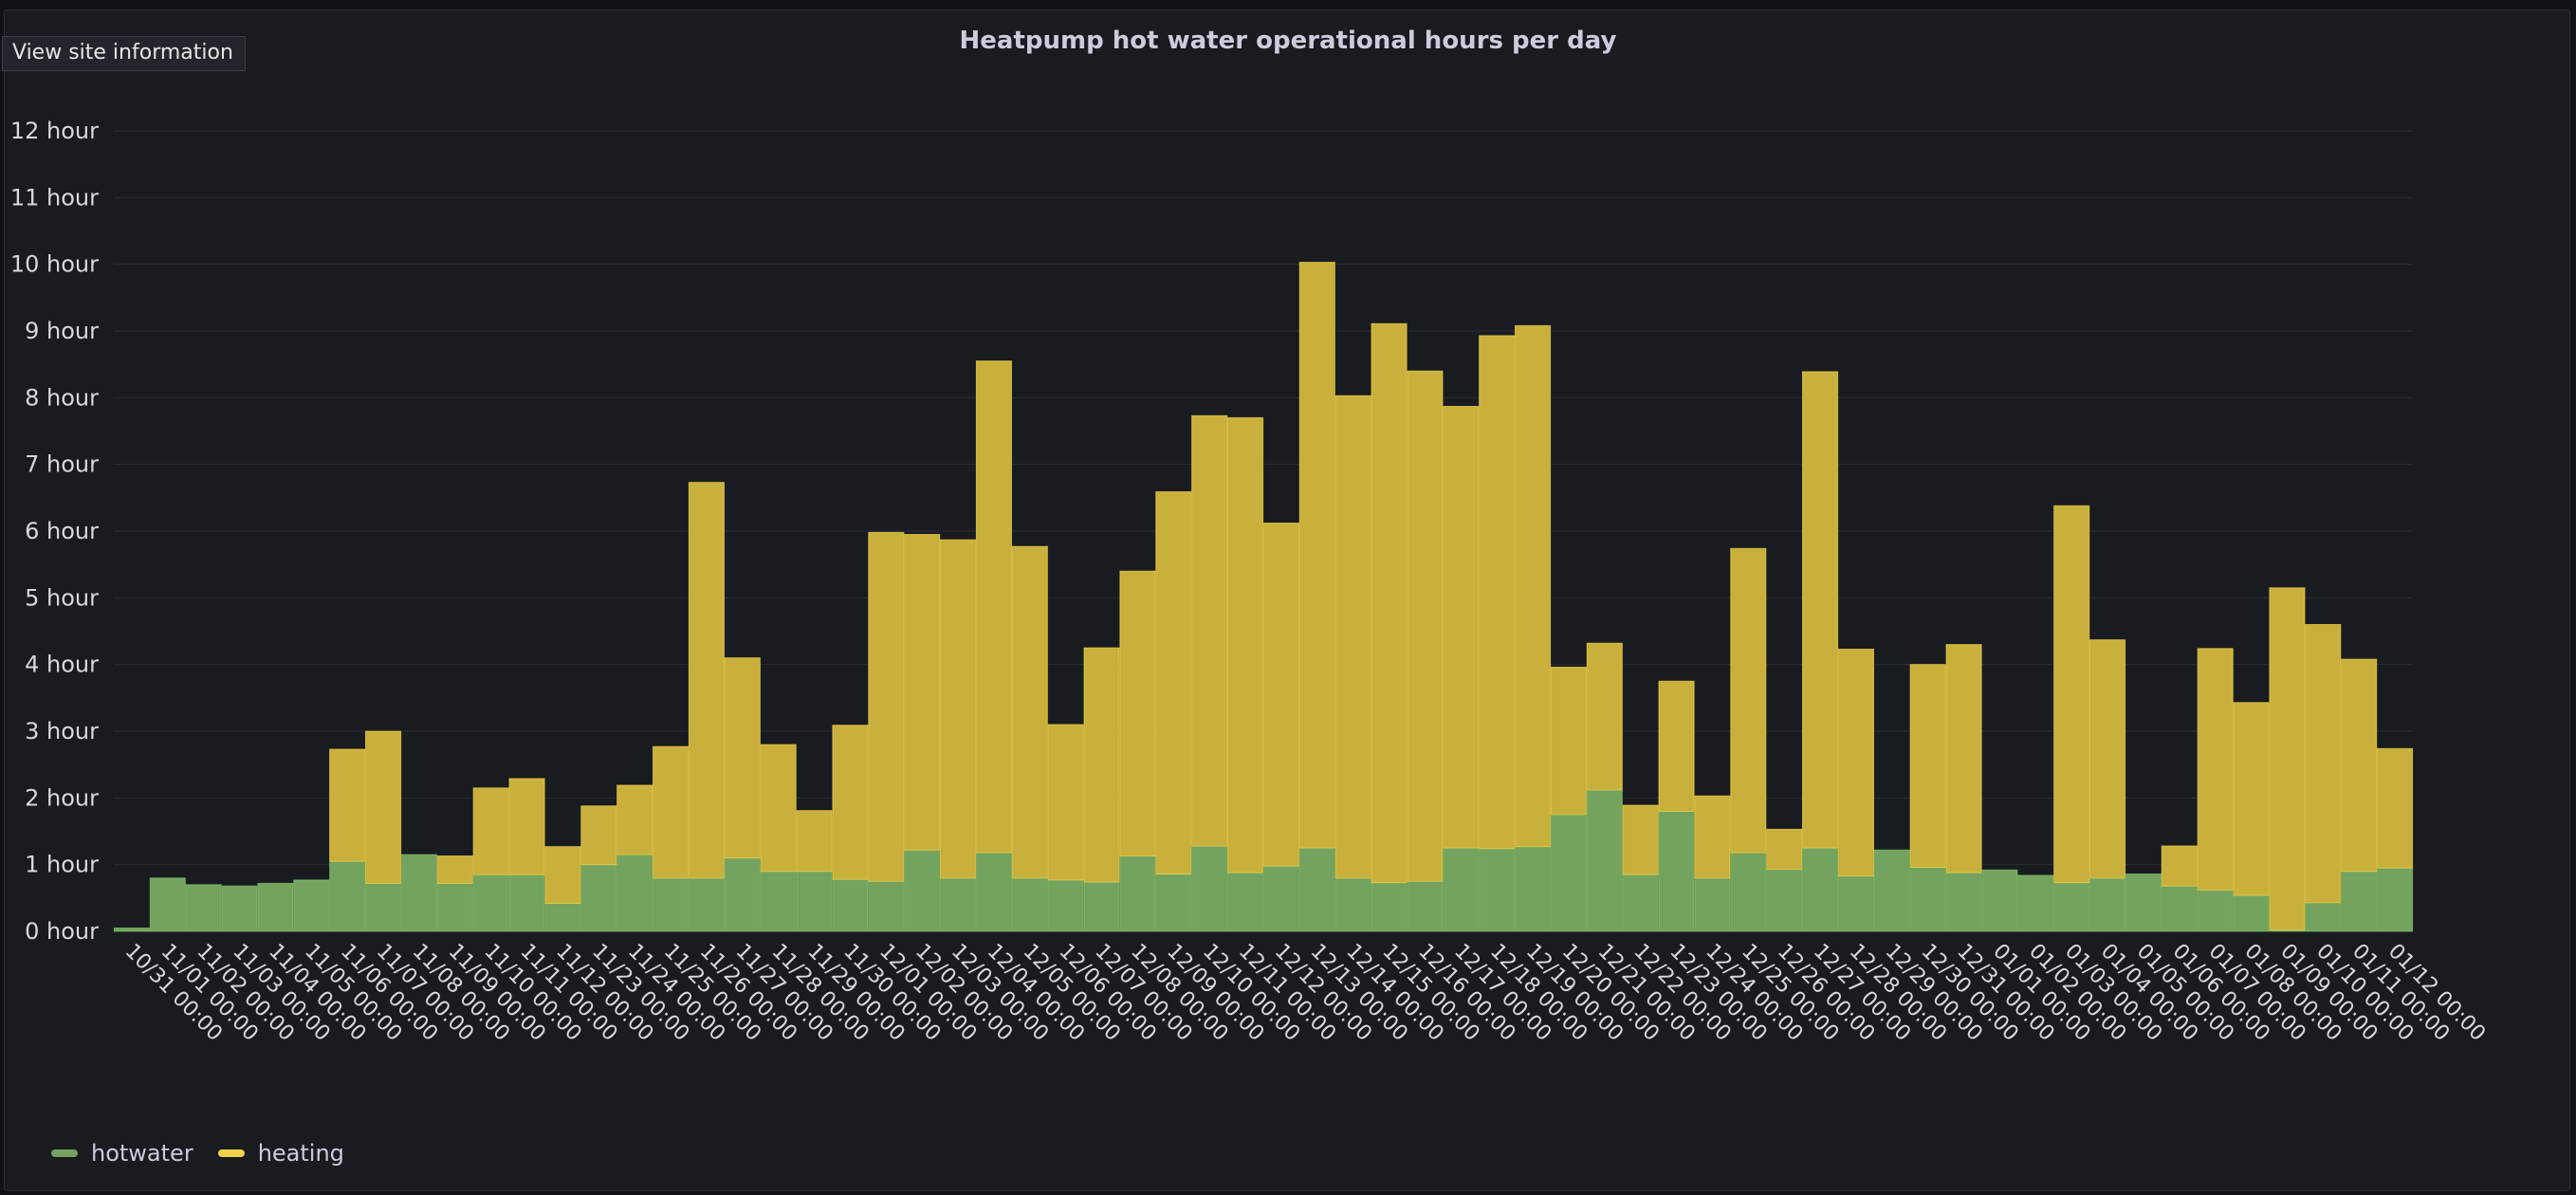 This screenshot has height=1195, width=2576. Describe the element at coordinates (62, 531) in the screenshot. I see `y-tick-label: 6 hour` at that location.